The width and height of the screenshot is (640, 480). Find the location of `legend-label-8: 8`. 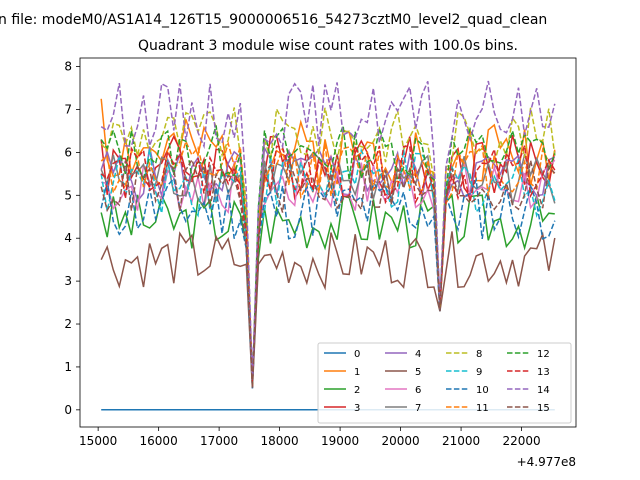

legend-label-8: 8 is located at coordinates (479, 354).